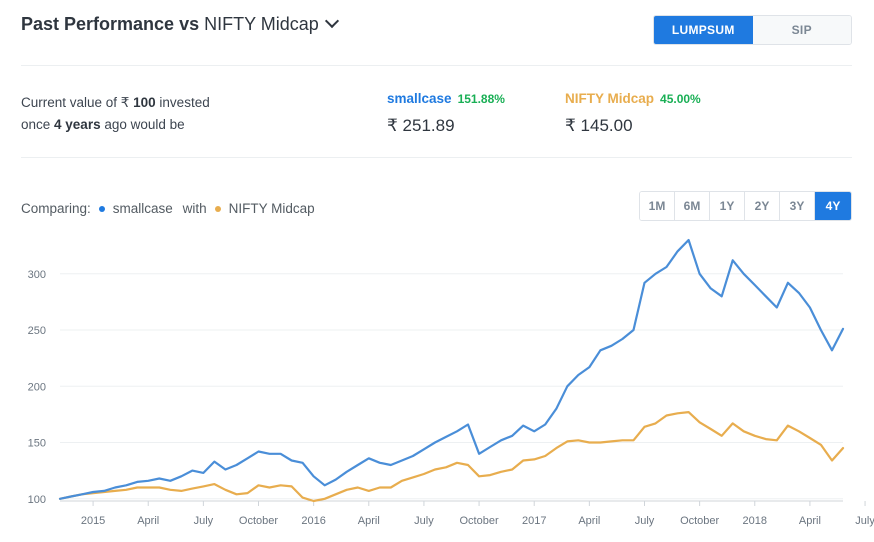 Image resolution: width=874 pixels, height=542 pixels. I want to click on x-tick-label: 2018, so click(755, 521).